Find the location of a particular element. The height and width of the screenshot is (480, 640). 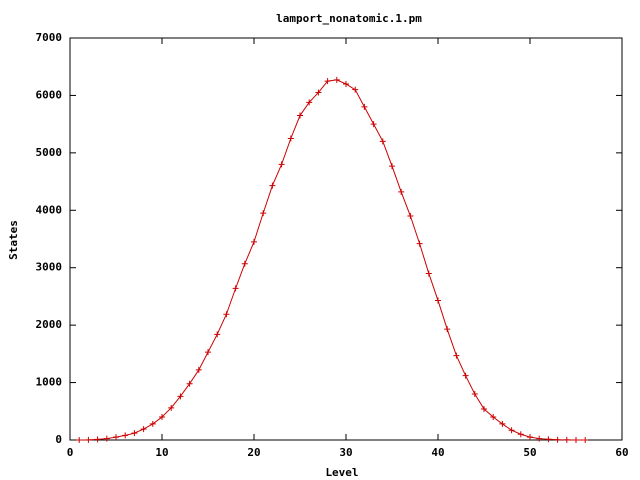

y-tick-label: 3000 is located at coordinates (49, 267).